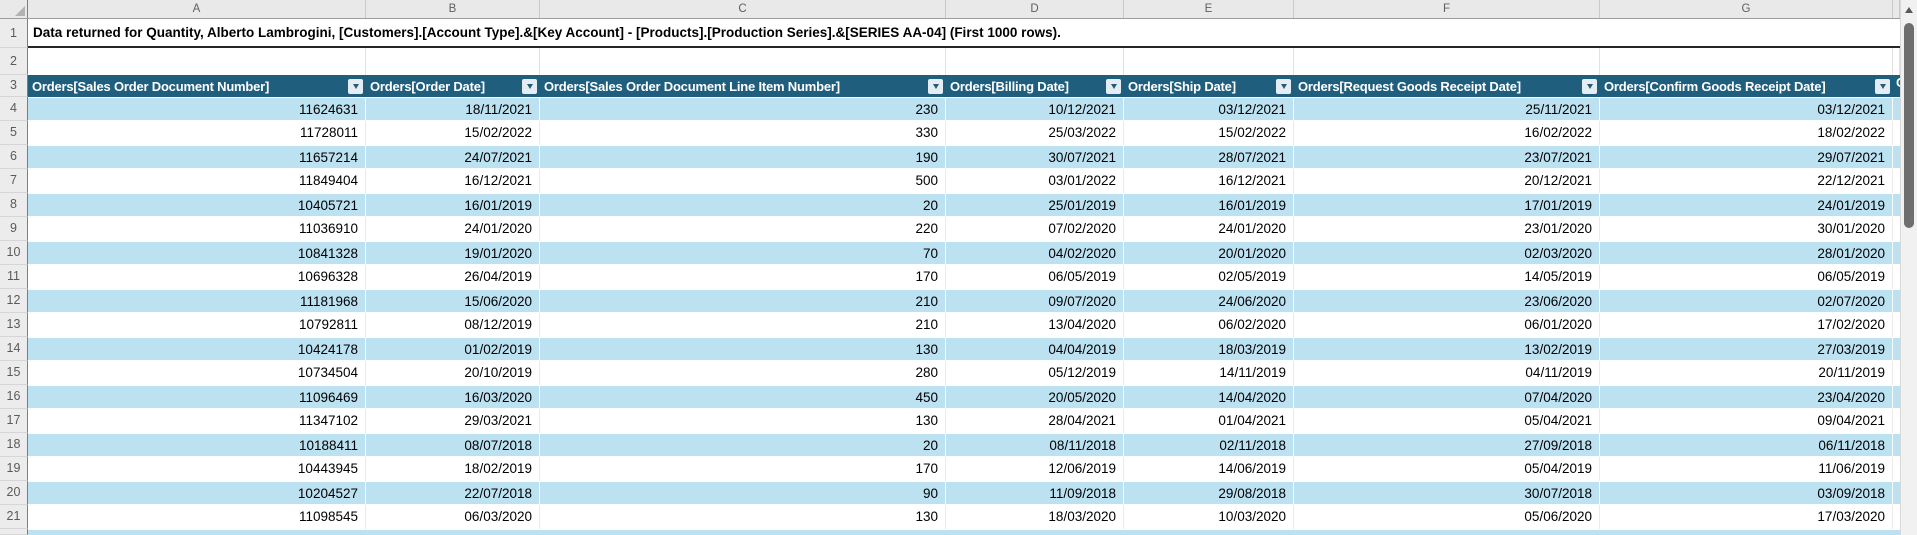 This screenshot has height=535, width=1917. Describe the element at coordinates (197, 325) in the screenshot. I see `cell: 10792811` at that location.